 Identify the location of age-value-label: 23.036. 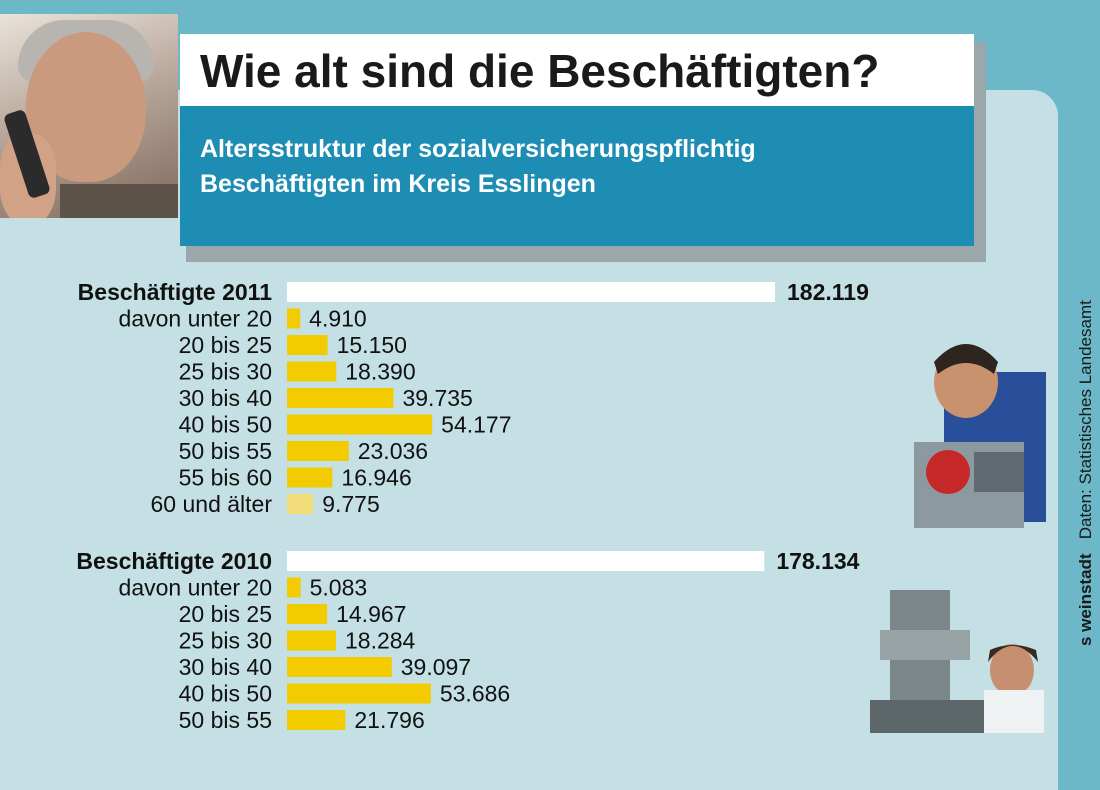
(393, 451).